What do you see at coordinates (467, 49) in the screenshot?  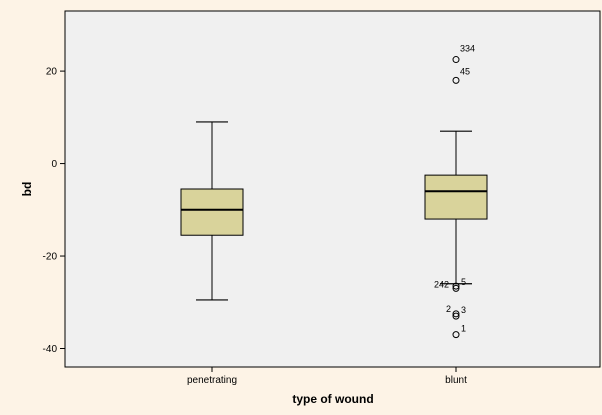 I see `outlier-label: 334` at bounding box center [467, 49].